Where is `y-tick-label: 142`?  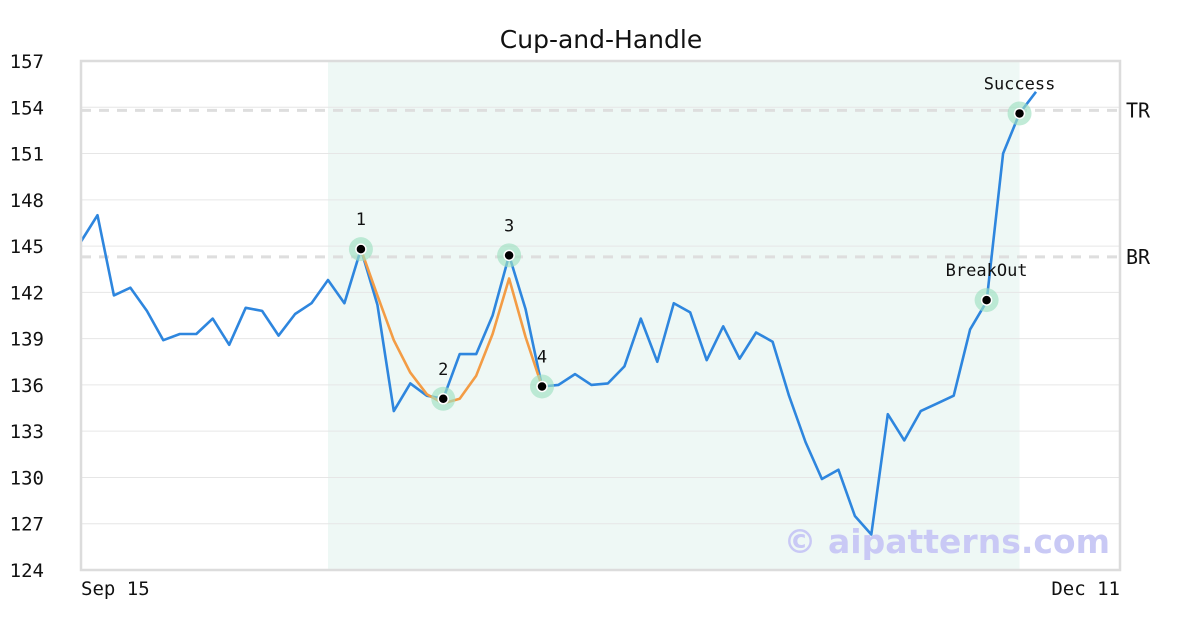
y-tick-label: 142 is located at coordinates (27, 293).